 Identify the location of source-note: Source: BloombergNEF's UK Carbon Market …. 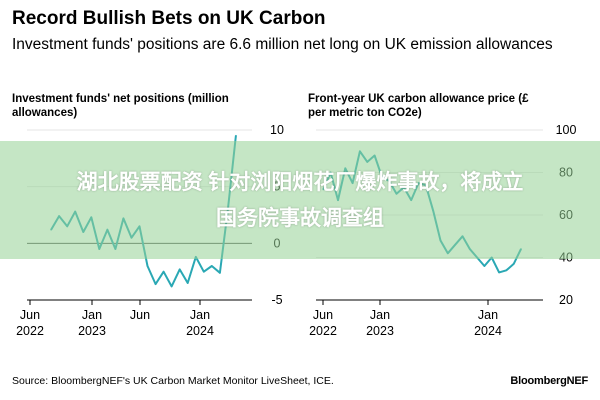
(173, 381).